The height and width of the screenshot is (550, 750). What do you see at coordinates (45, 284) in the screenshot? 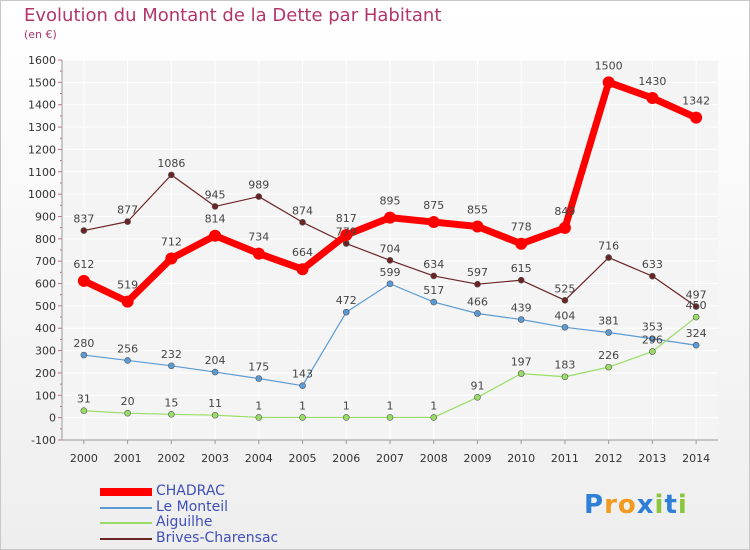
I see `y-tick-label: 600` at bounding box center [45, 284].